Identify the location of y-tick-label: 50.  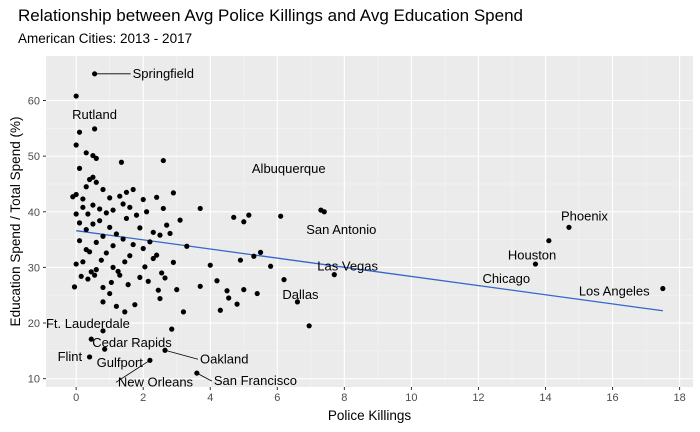
(34, 157).